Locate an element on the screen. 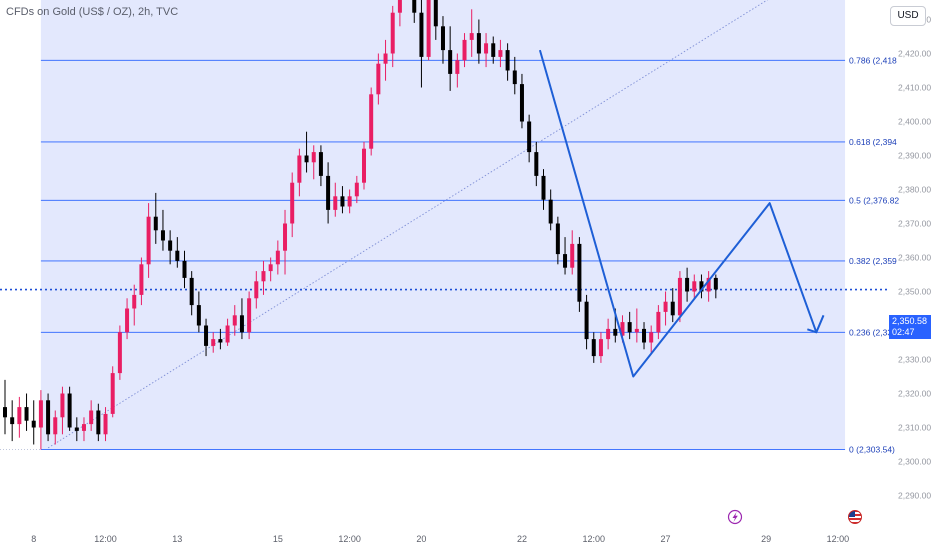  y-axis-tick-label: 2,350.00 is located at coordinates (914, 292).